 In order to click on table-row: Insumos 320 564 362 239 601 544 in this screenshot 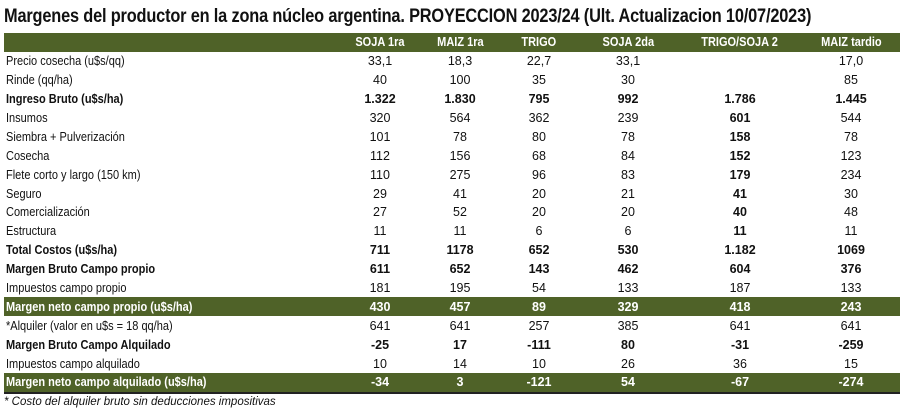, I will do `click(452, 118)`.